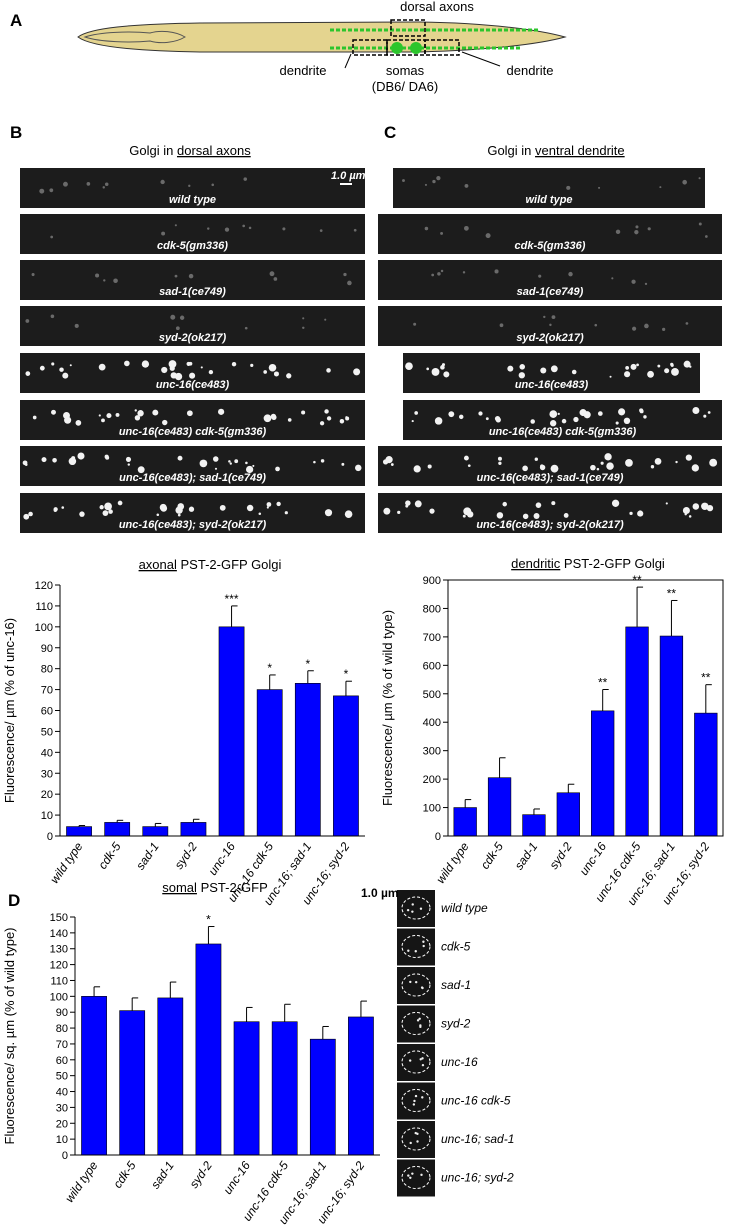 This screenshot has width=747, height=1228. I want to click on y-tick-label: 20, so click(47, 795).